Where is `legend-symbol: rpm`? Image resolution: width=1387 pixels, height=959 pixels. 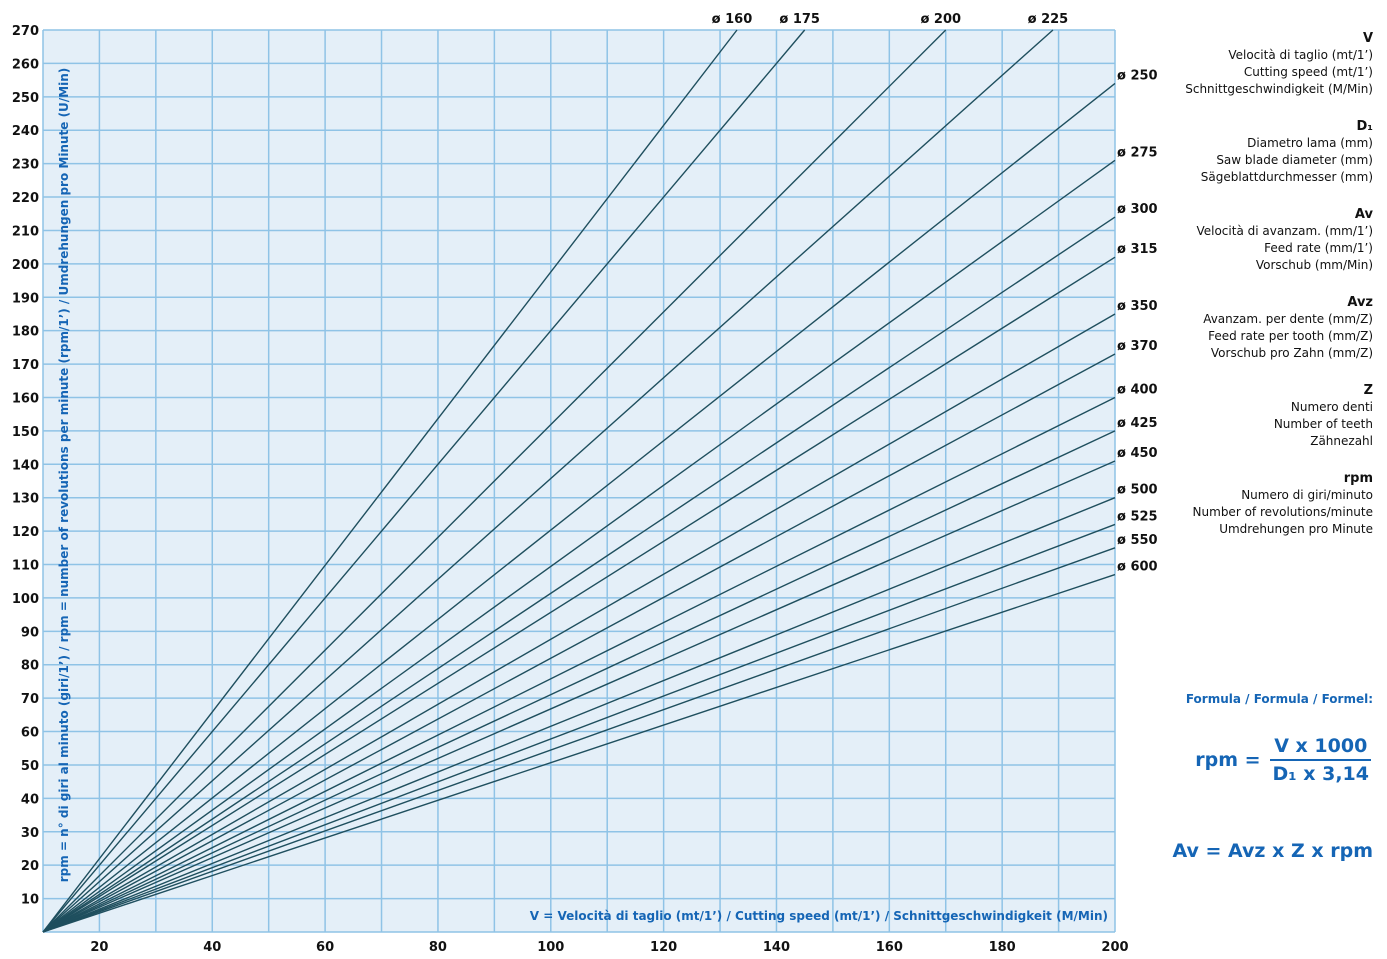
legend-symbol: rpm is located at coordinates (1358, 478).